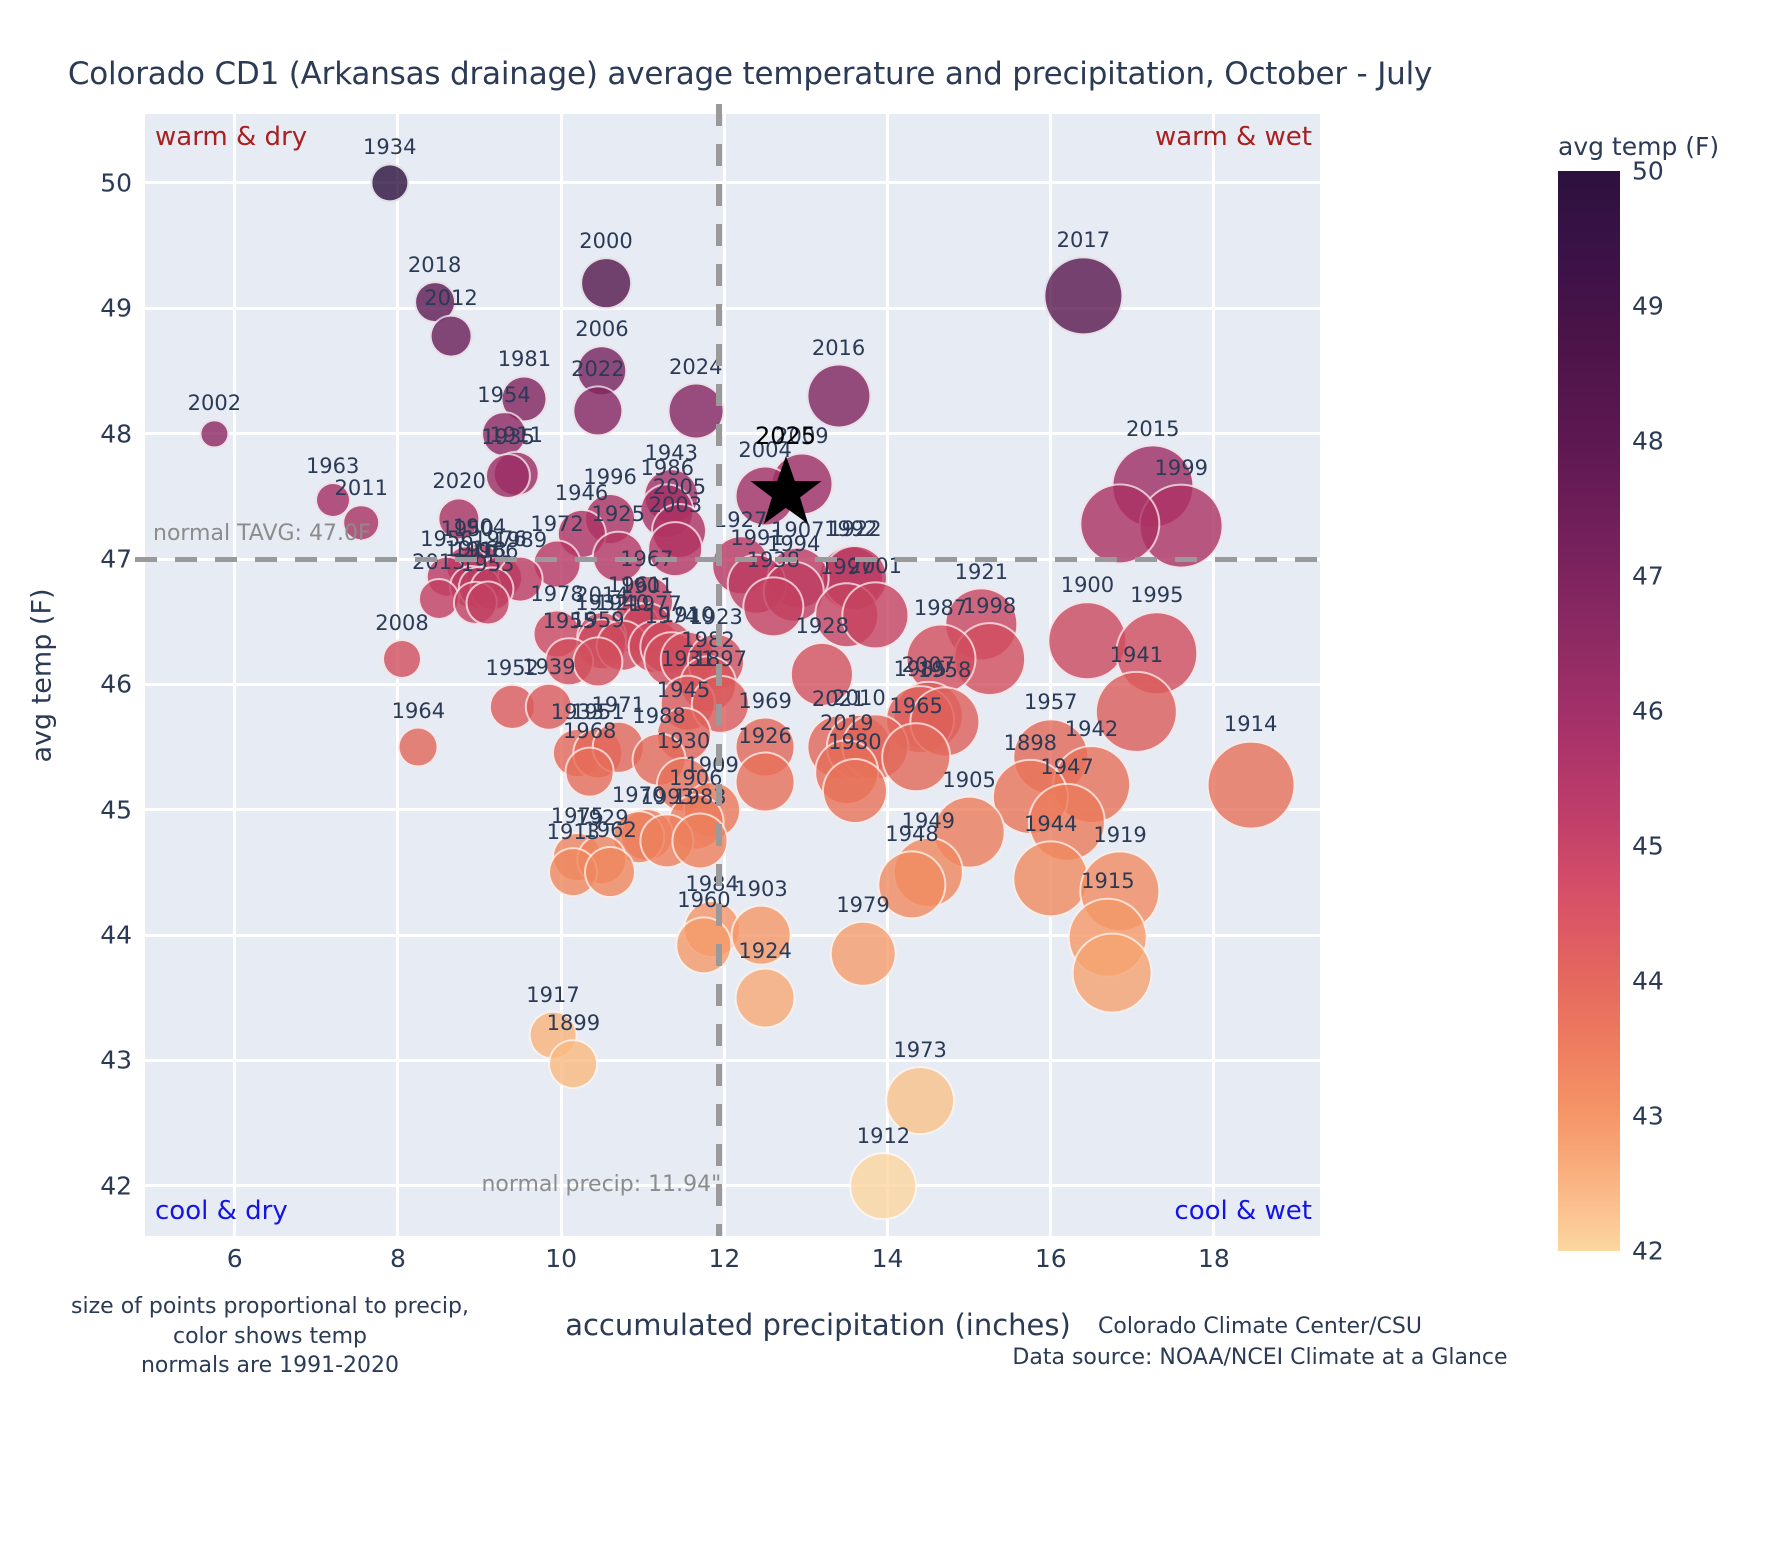 Image resolution: width=1772 pixels, height=1564 pixels. Describe the element at coordinates (1648, 981) in the screenshot. I see `colorbar-tick: 44` at that location.